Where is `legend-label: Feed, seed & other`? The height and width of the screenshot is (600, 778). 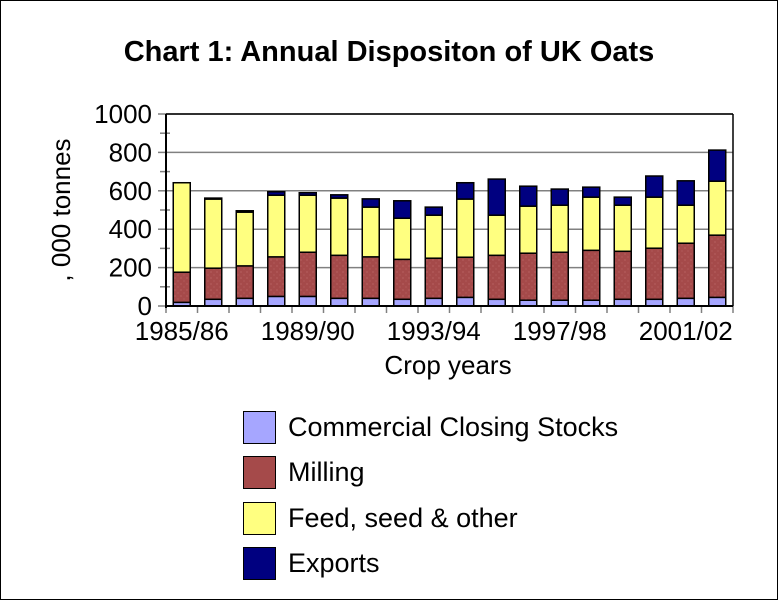 legend-label: Feed, seed & other is located at coordinates (403, 517).